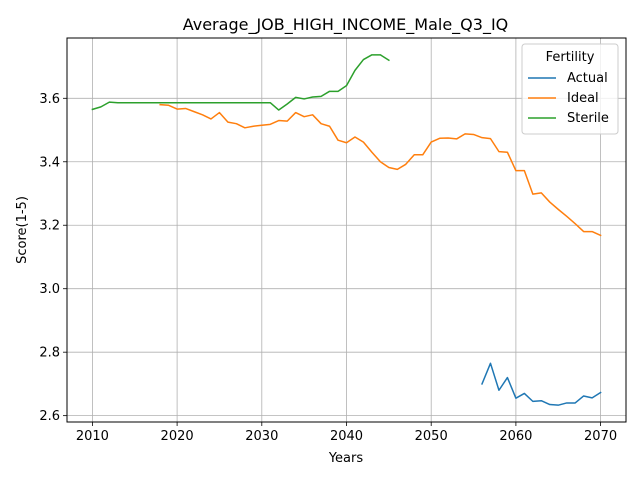 The height and width of the screenshot is (480, 640). I want to click on x-axis-title: Years, so click(346, 458).